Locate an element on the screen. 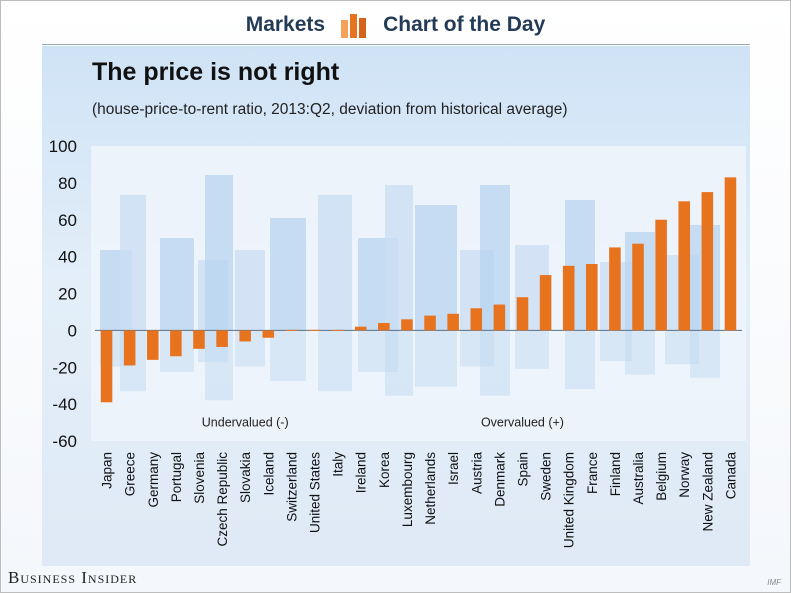  y-tick-label: -20 is located at coordinates (64, 367).